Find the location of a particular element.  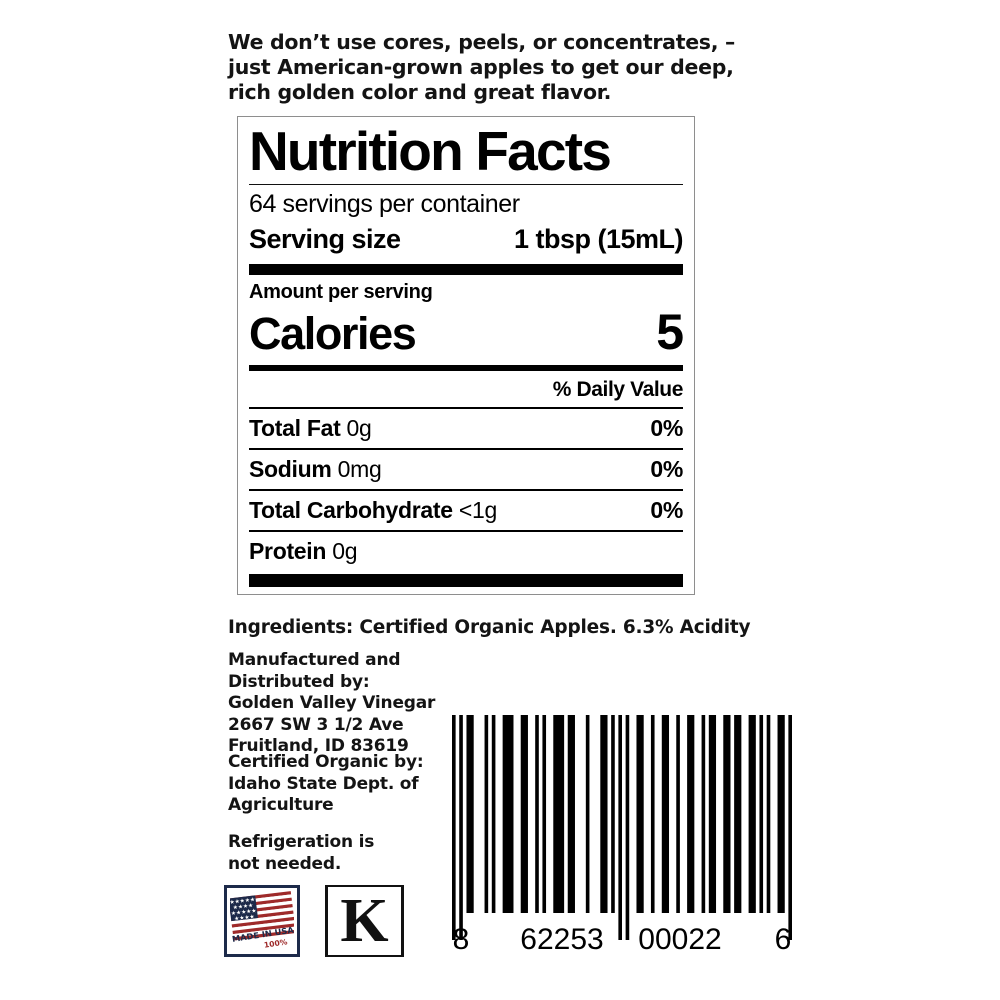

manufacturer-heading: Manufactured and Distributed by: is located at coordinates (314, 671).